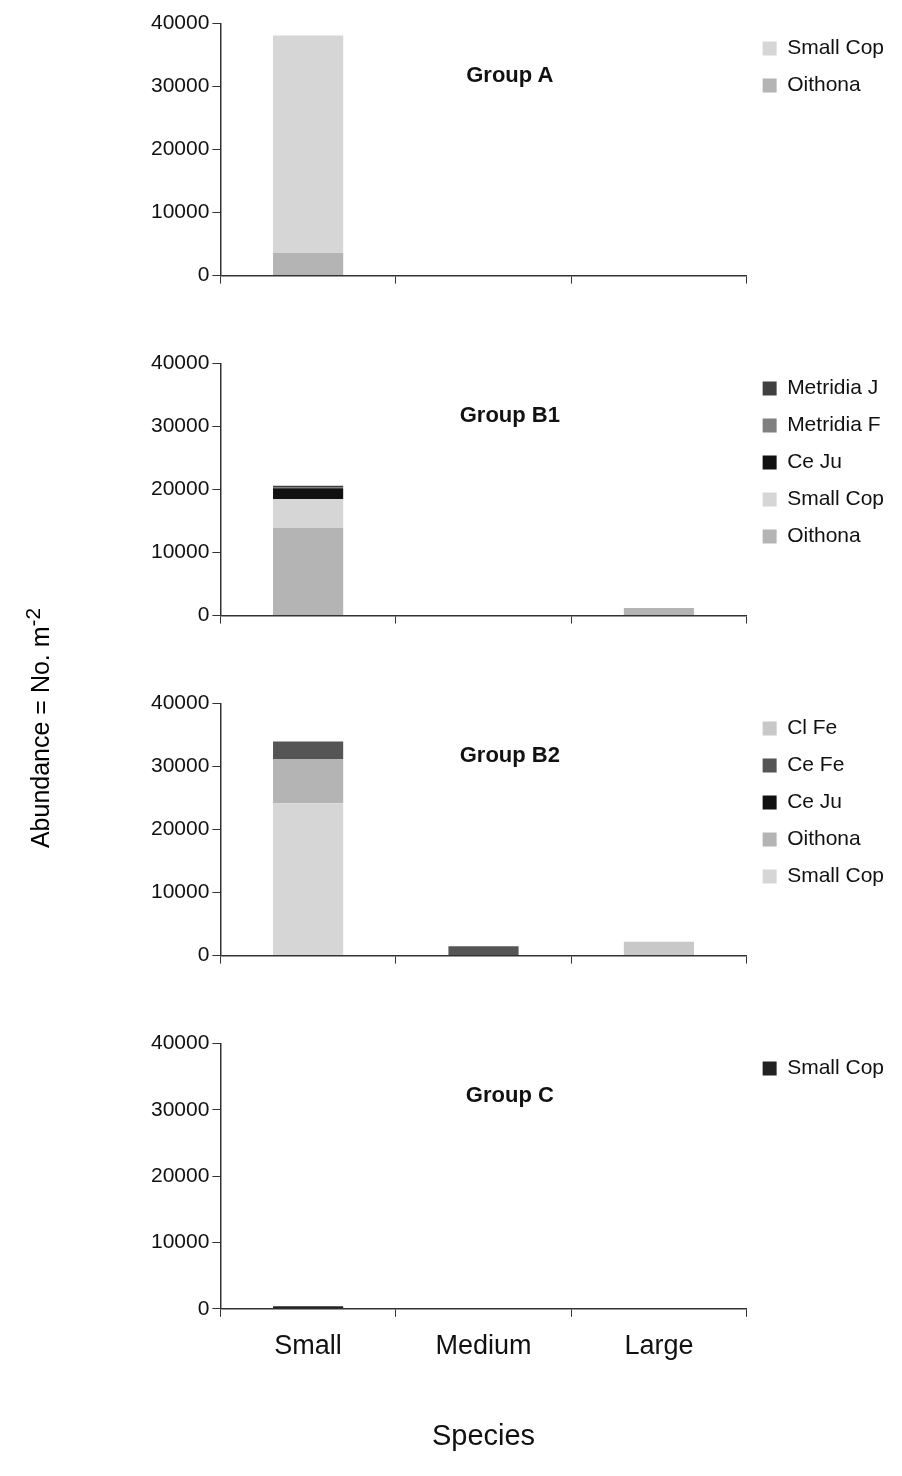 This screenshot has height=1476, width=902. What do you see at coordinates (833, 387) in the screenshot?
I see `legend-label: Metridia J` at bounding box center [833, 387].